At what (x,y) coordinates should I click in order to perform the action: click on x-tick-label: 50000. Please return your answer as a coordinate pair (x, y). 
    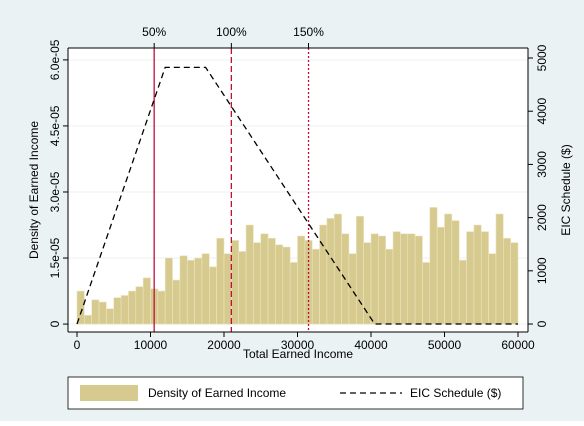
    Looking at the image, I should click on (445, 345).